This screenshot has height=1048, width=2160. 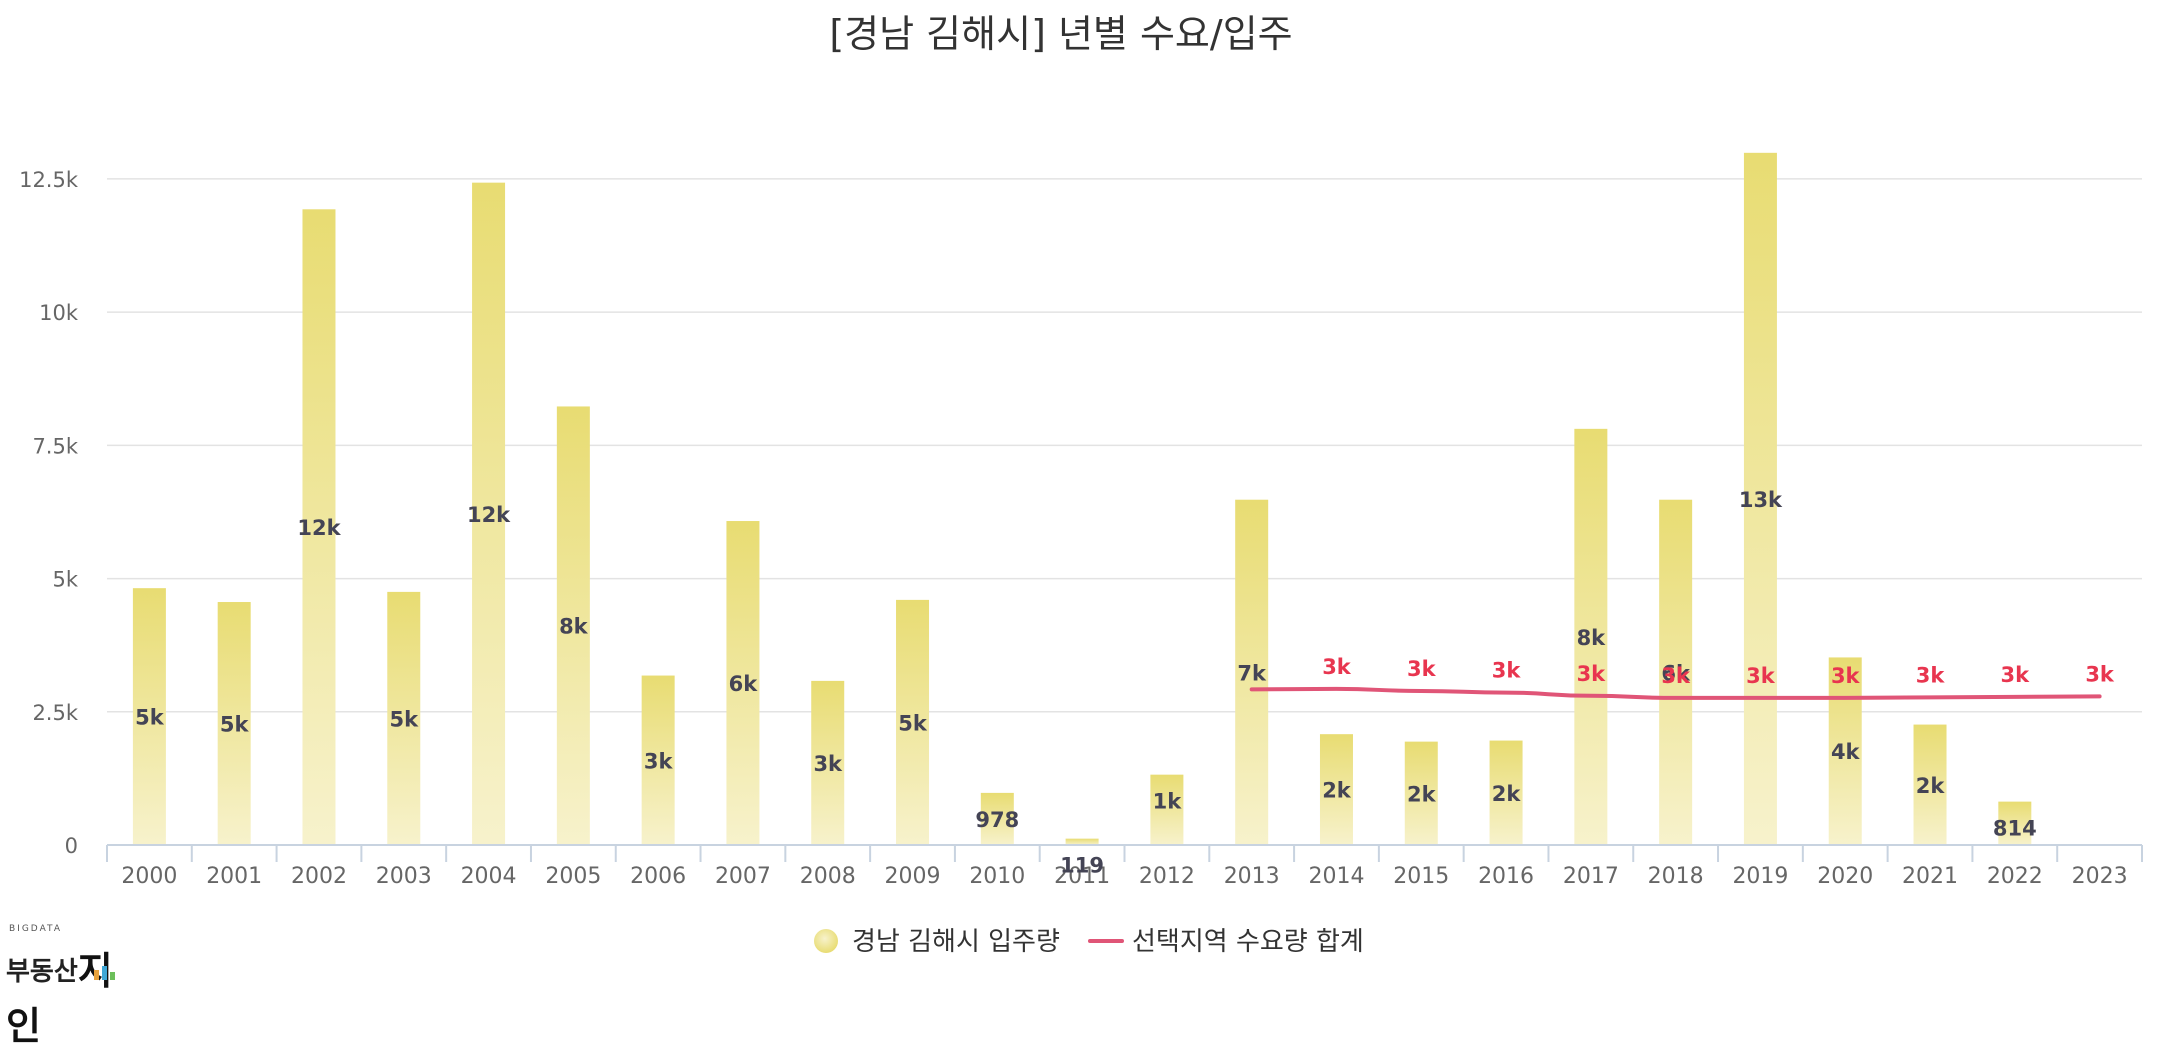 I want to click on bar-data-label: 4k, so click(x=1846, y=752).